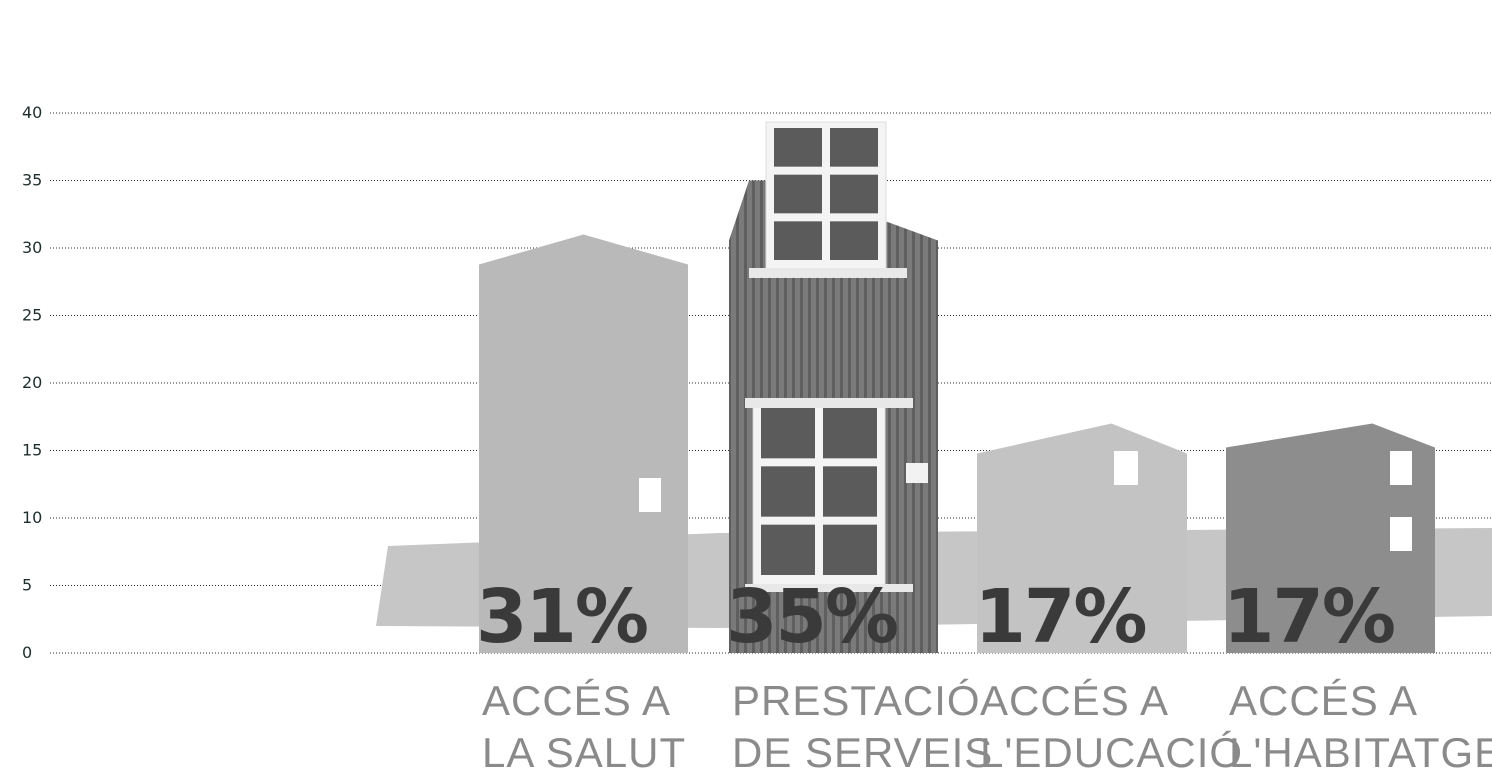  Describe the element at coordinates (27, 652) in the screenshot. I see `y-tick-label-0: 0` at that location.